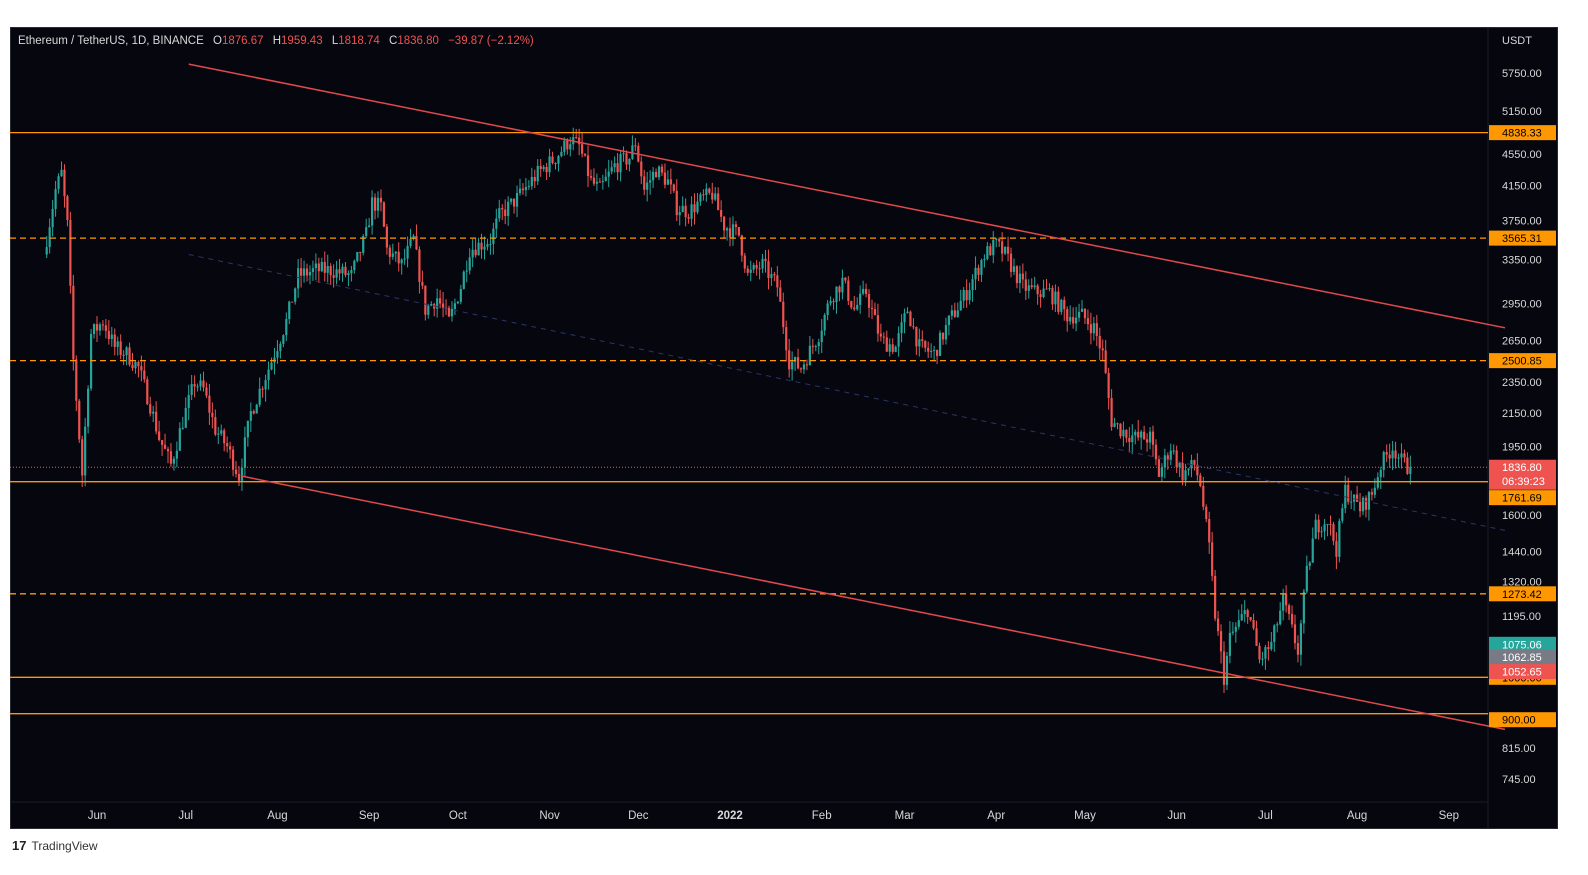 The height and width of the screenshot is (875, 1588). I want to click on level-tag-1761.69: 1761.69, so click(1522, 499).